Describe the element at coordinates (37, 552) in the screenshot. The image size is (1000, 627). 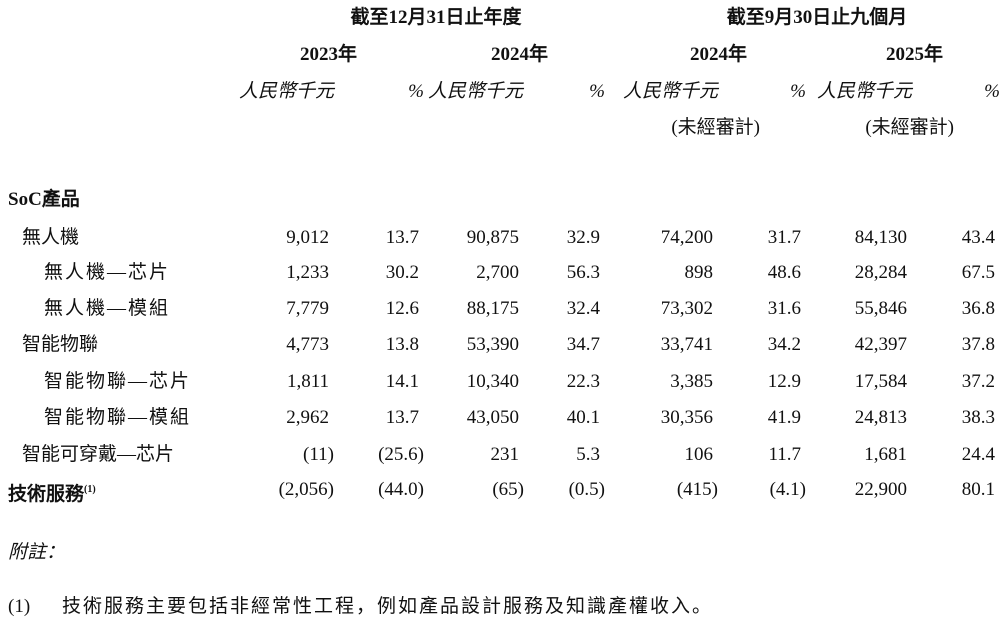
I see `notes-title: 附註：` at that location.